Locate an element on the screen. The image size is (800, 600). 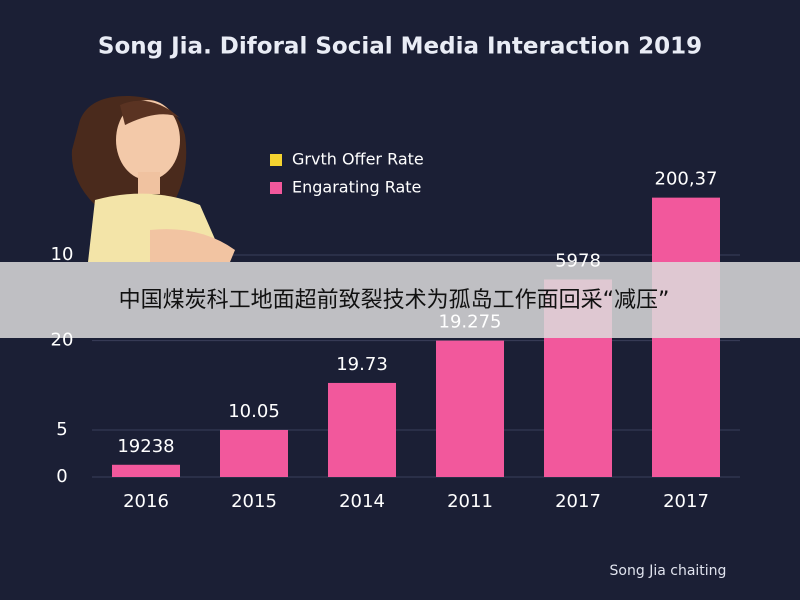
legend-label: Engarating Rate is located at coordinates (356, 187).